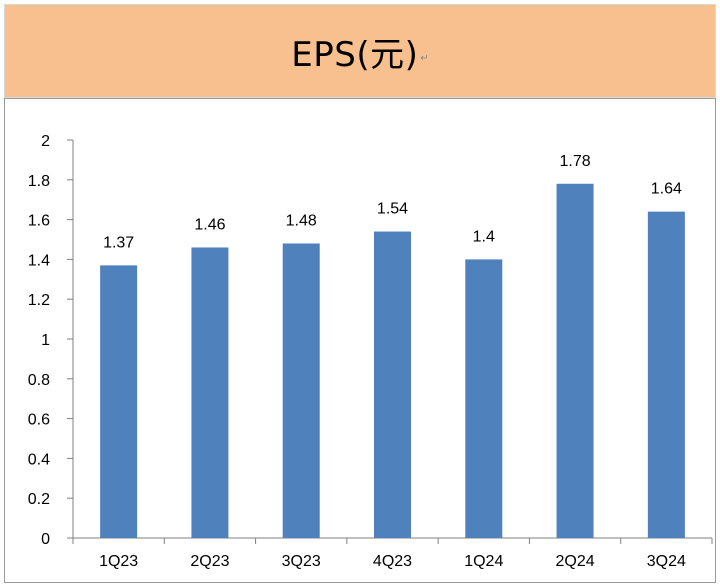 The image size is (720, 585). I want to click on x-tick-label: 4Q23, so click(392, 561).